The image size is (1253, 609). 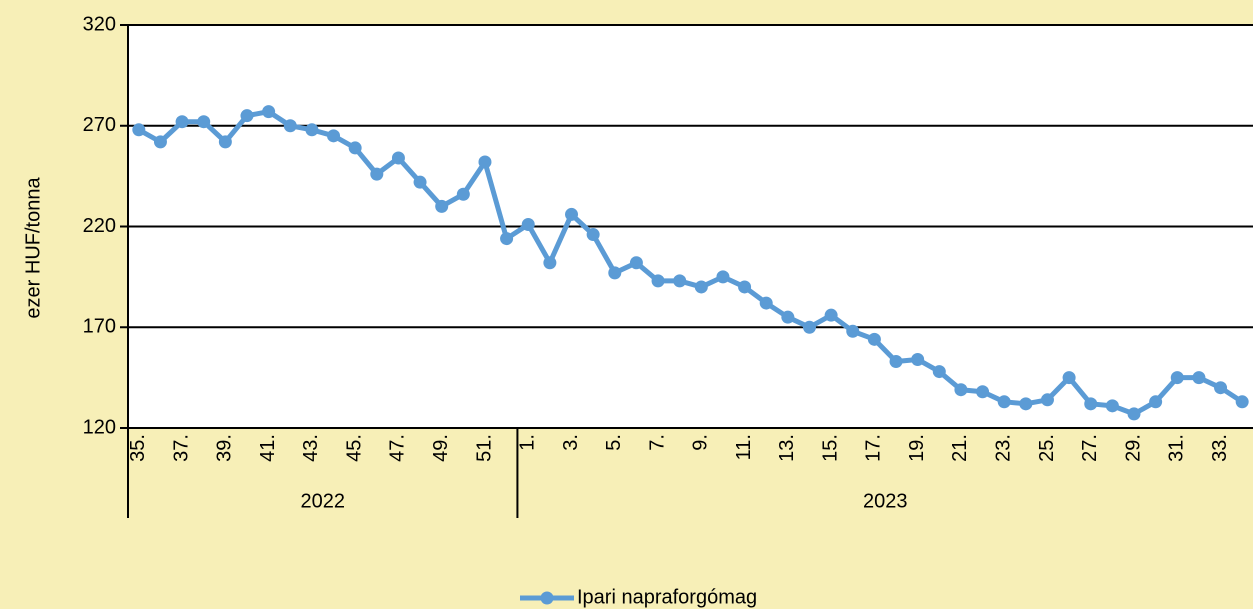 What do you see at coordinates (528, 442) in the screenshot?
I see `x-tick-label: 1.` at bounding box center [528, 442].